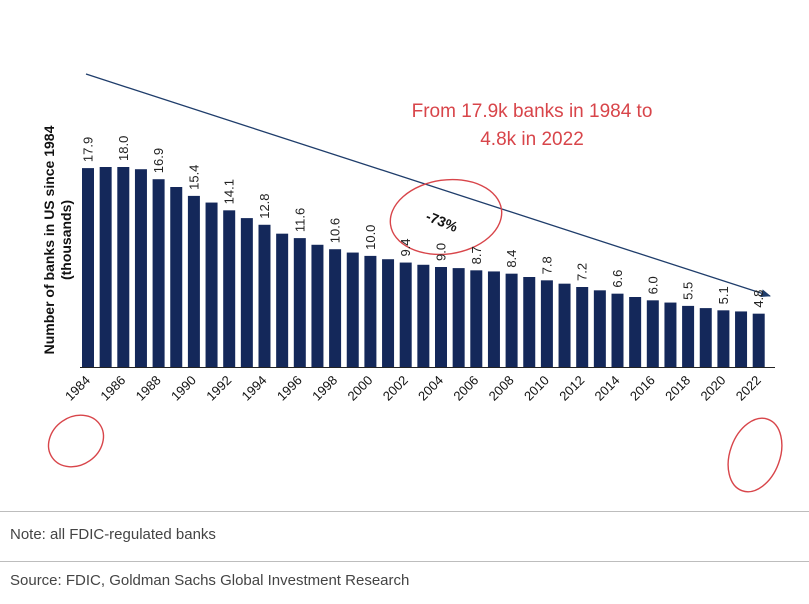 Image resolution: width=809 pixels, height=604 pixels. Describe the element at coordinates (123, 148) in the screenshot. I see `value-label-1986: 18.0` at that location.